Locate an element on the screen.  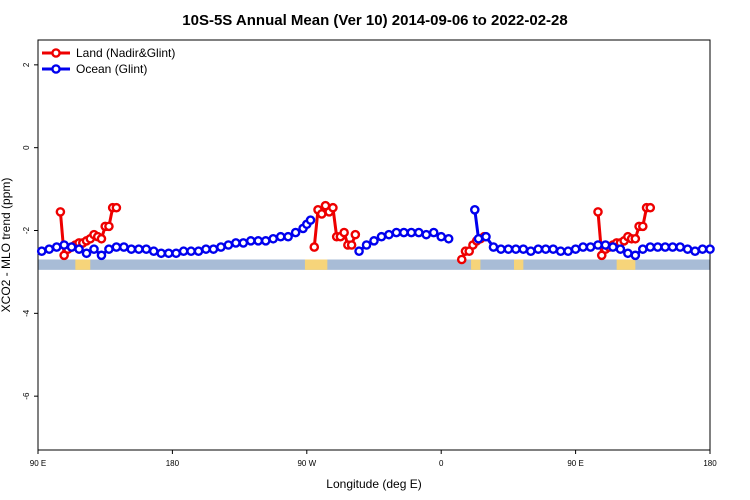
legend-item: Land (Nadir&Glint) is located at coordinates (108, 53).